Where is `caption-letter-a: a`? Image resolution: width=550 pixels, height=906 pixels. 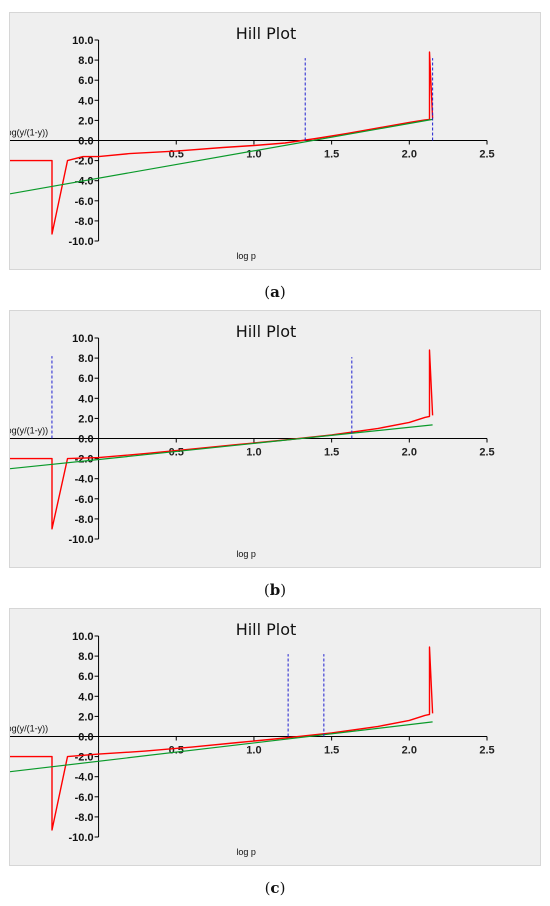 caption-letter-a: a is located at coordinates (275, 292).